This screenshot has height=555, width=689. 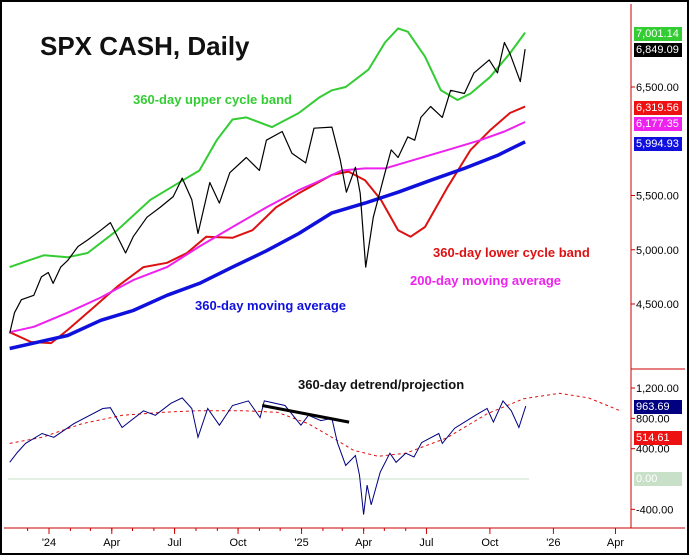 I want to click on detrend-trendline, so click(x=305, y=414).